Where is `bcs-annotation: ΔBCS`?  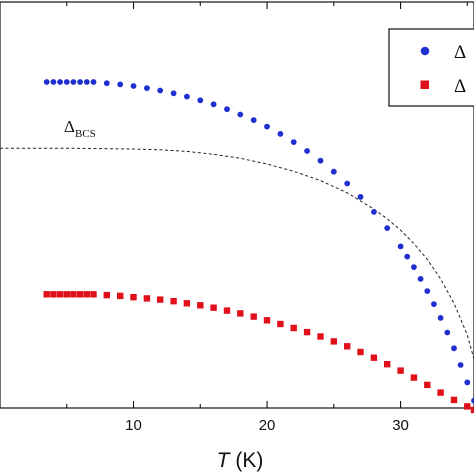
bcs-annotation: ΔBCS is located at coordinates (80, 128).